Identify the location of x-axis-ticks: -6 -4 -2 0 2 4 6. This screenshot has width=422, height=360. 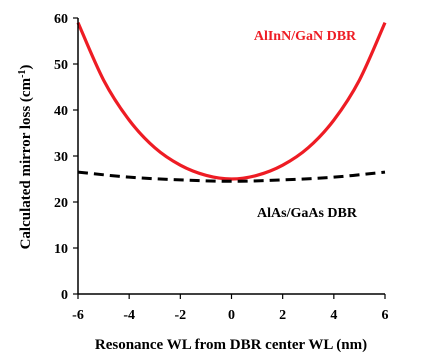
(230, 308).